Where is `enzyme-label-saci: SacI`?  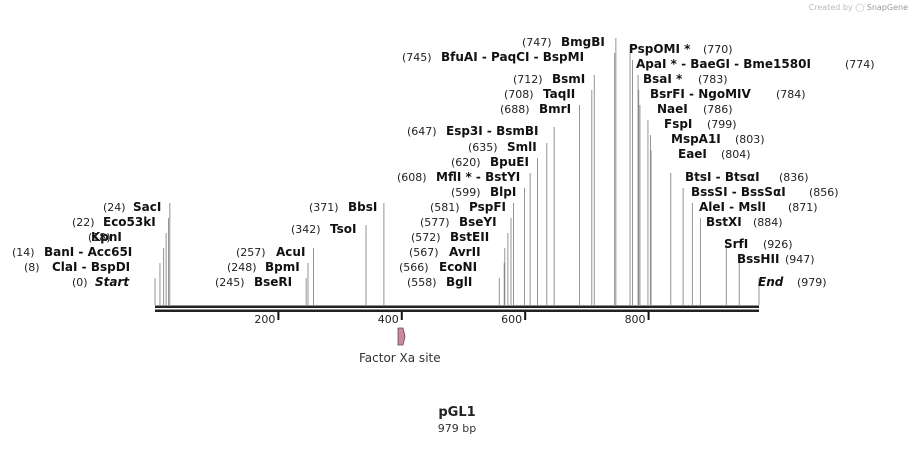
enzyme-label-saci: SacI is located at coordinates (147, 207).